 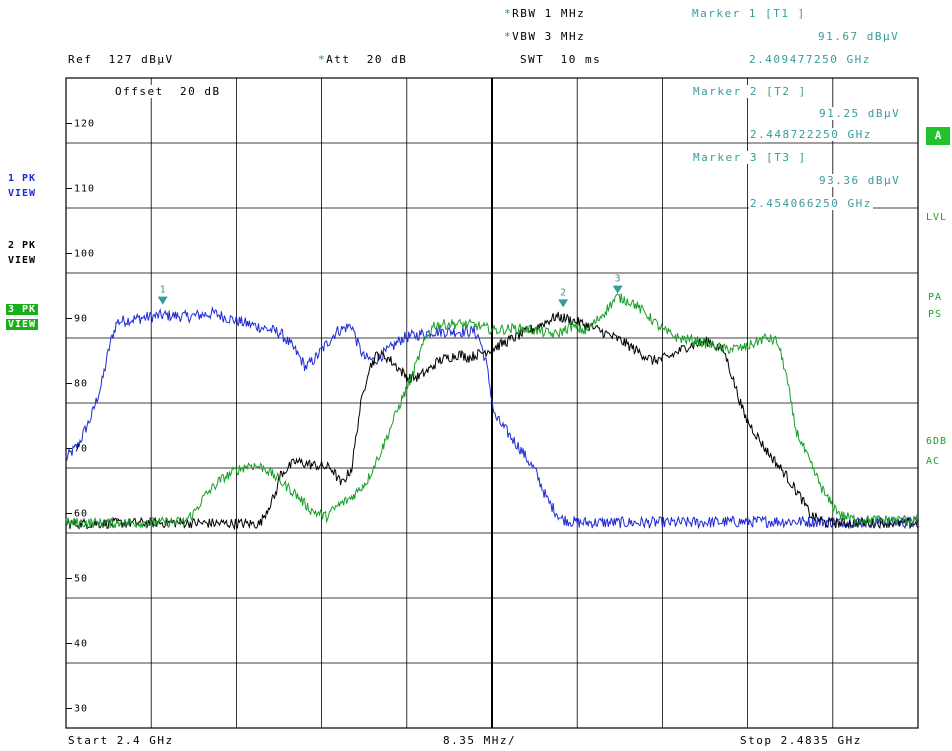 What do you see at coordinates (121, 740) in the screenshot?
I see `start-frequency: Start 2.4 GHz` at bounding box center [121, 740].